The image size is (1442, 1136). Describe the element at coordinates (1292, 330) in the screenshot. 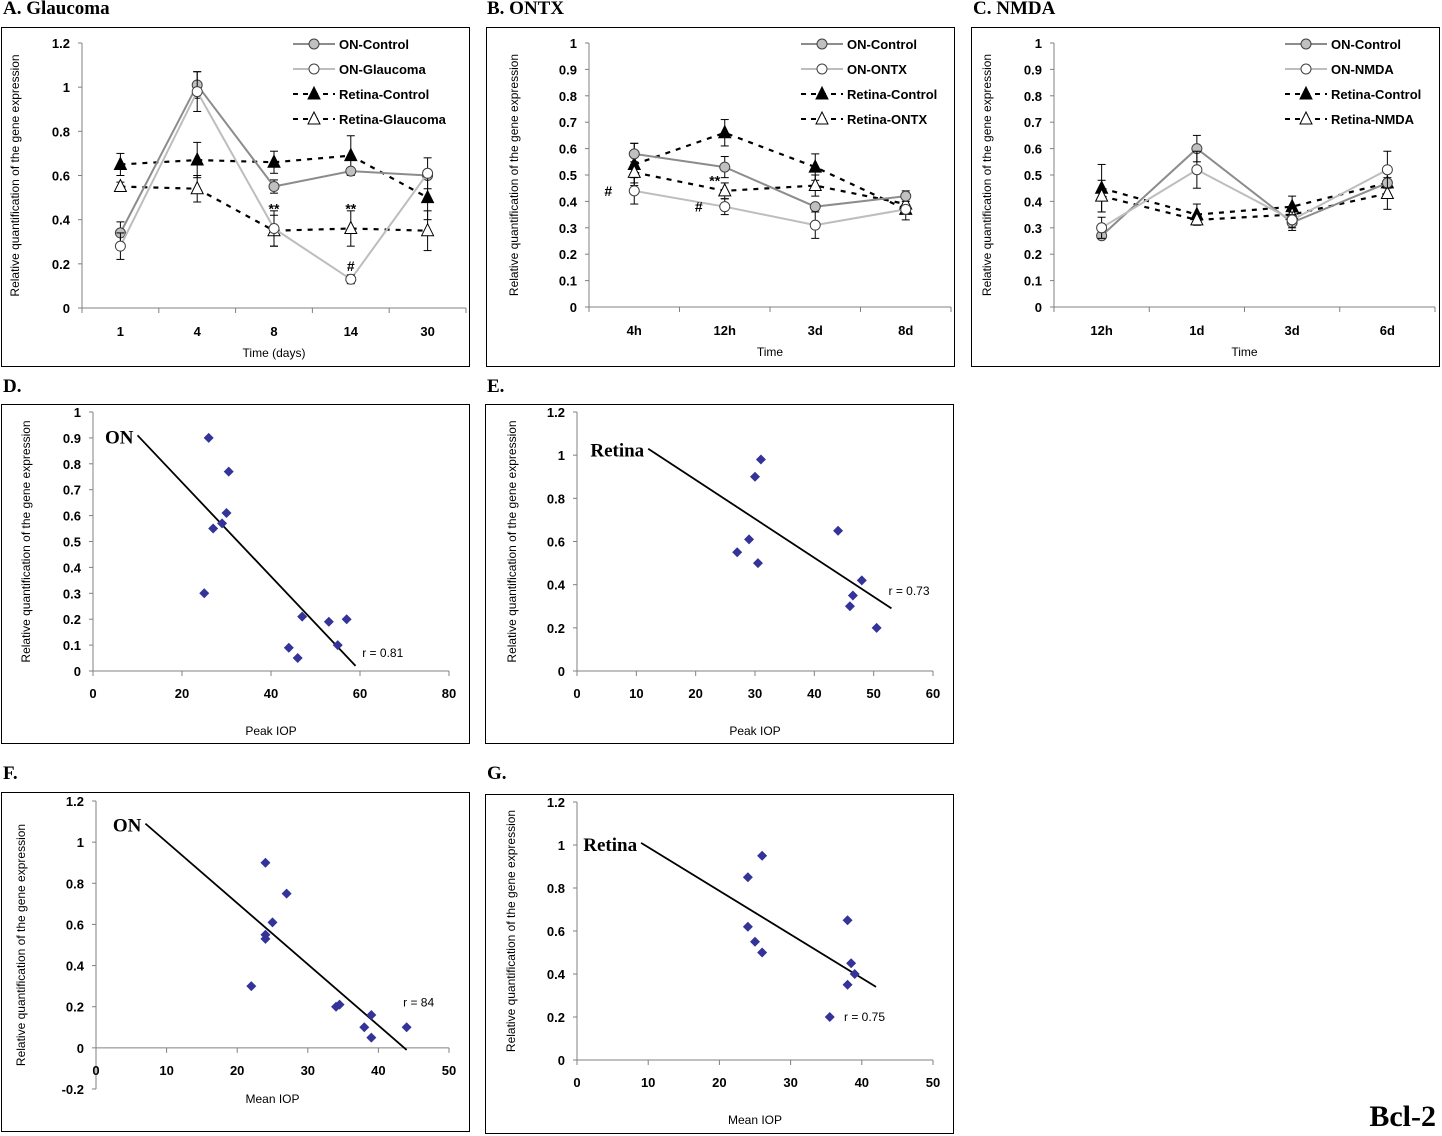

I see `x-tick-label: 3d` at that location.